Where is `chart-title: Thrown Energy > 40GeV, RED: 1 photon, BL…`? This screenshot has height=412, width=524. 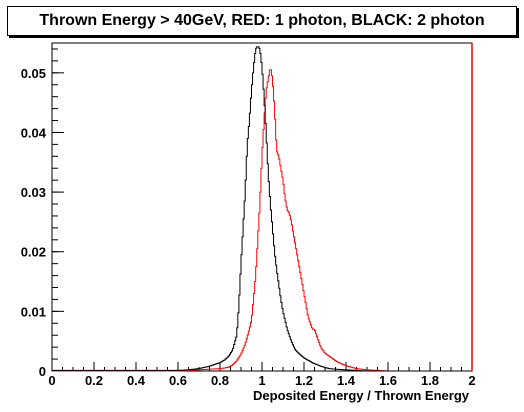 chart-title: Thrown Energy > 40GeV, RED: 1 photon, BL… is located at coordinates (262, 21).